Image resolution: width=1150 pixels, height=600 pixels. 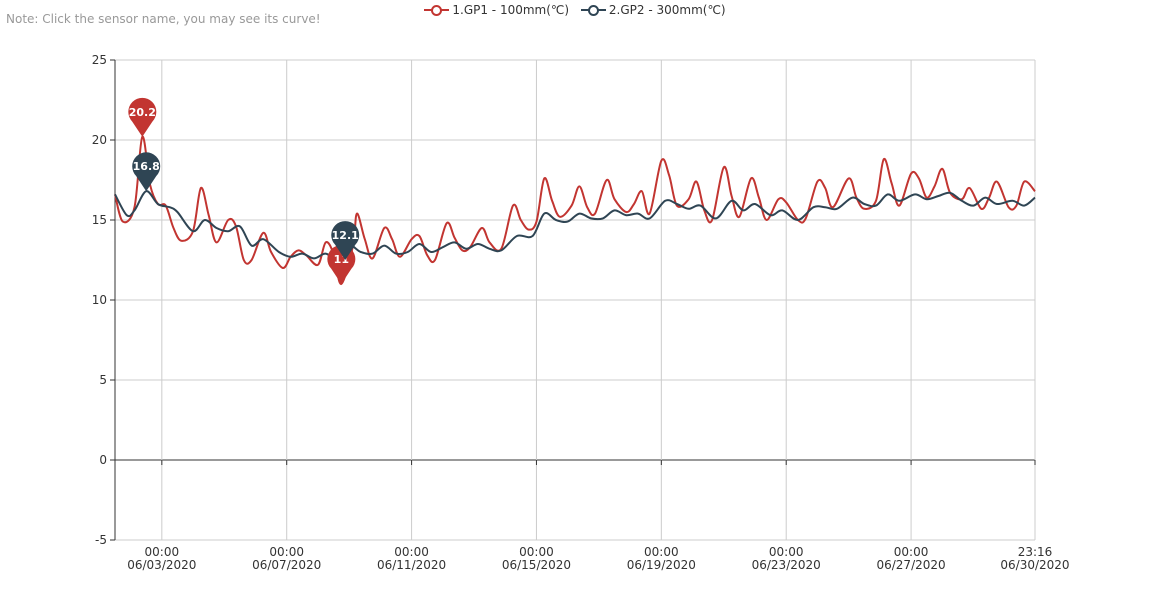 What do you see at coordinates (99, 220) in the screenshot?
I see `y-tick-label: 15` at bounding box center [99, 220].